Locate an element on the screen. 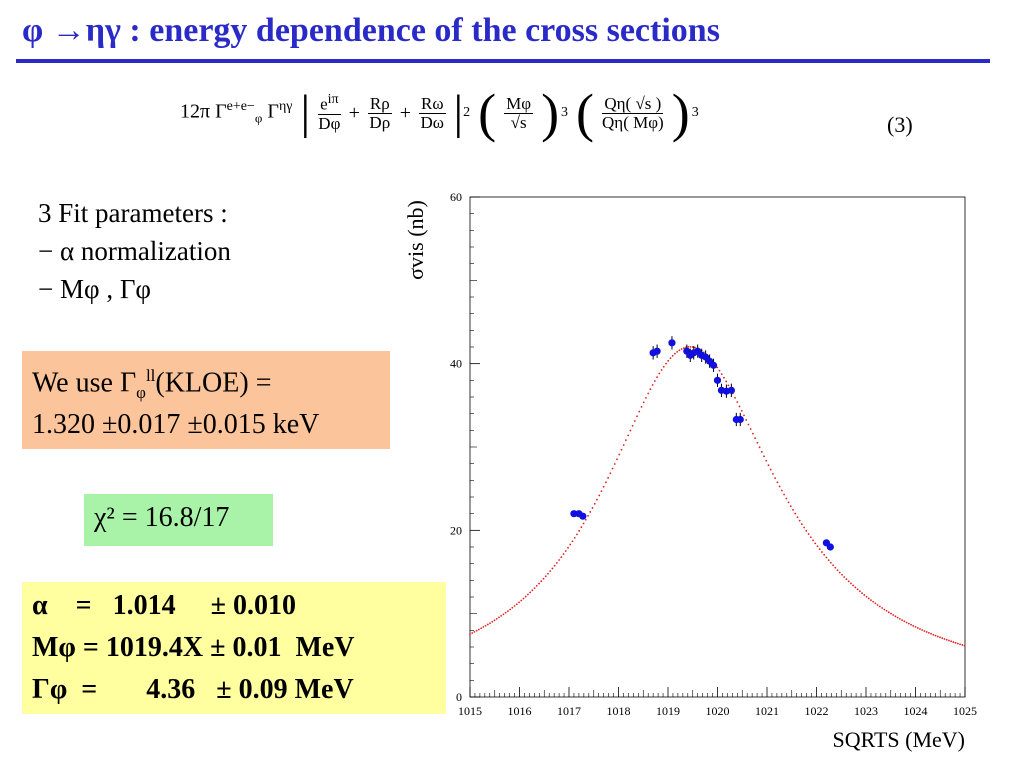 This screenshot has height=768, width=1024. x-tick-label: 1021 is located at coordinates (767, 711).